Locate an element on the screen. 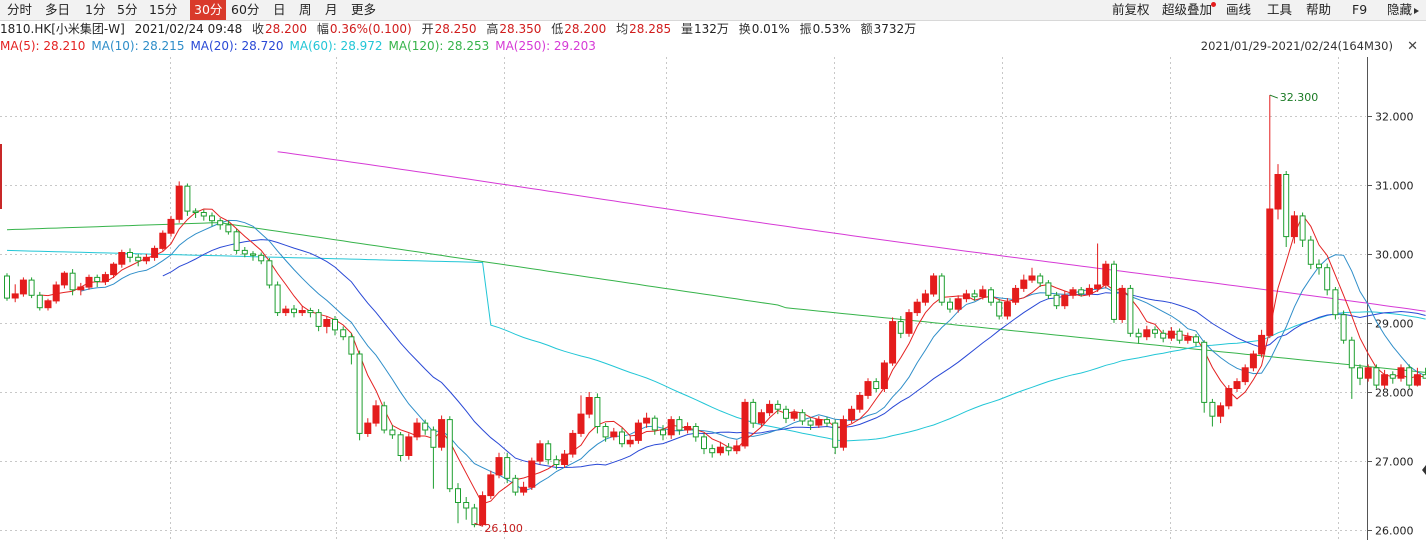  stock-symbol: 1810.HK[小米集团-W] is located at coordinates (62, 29).